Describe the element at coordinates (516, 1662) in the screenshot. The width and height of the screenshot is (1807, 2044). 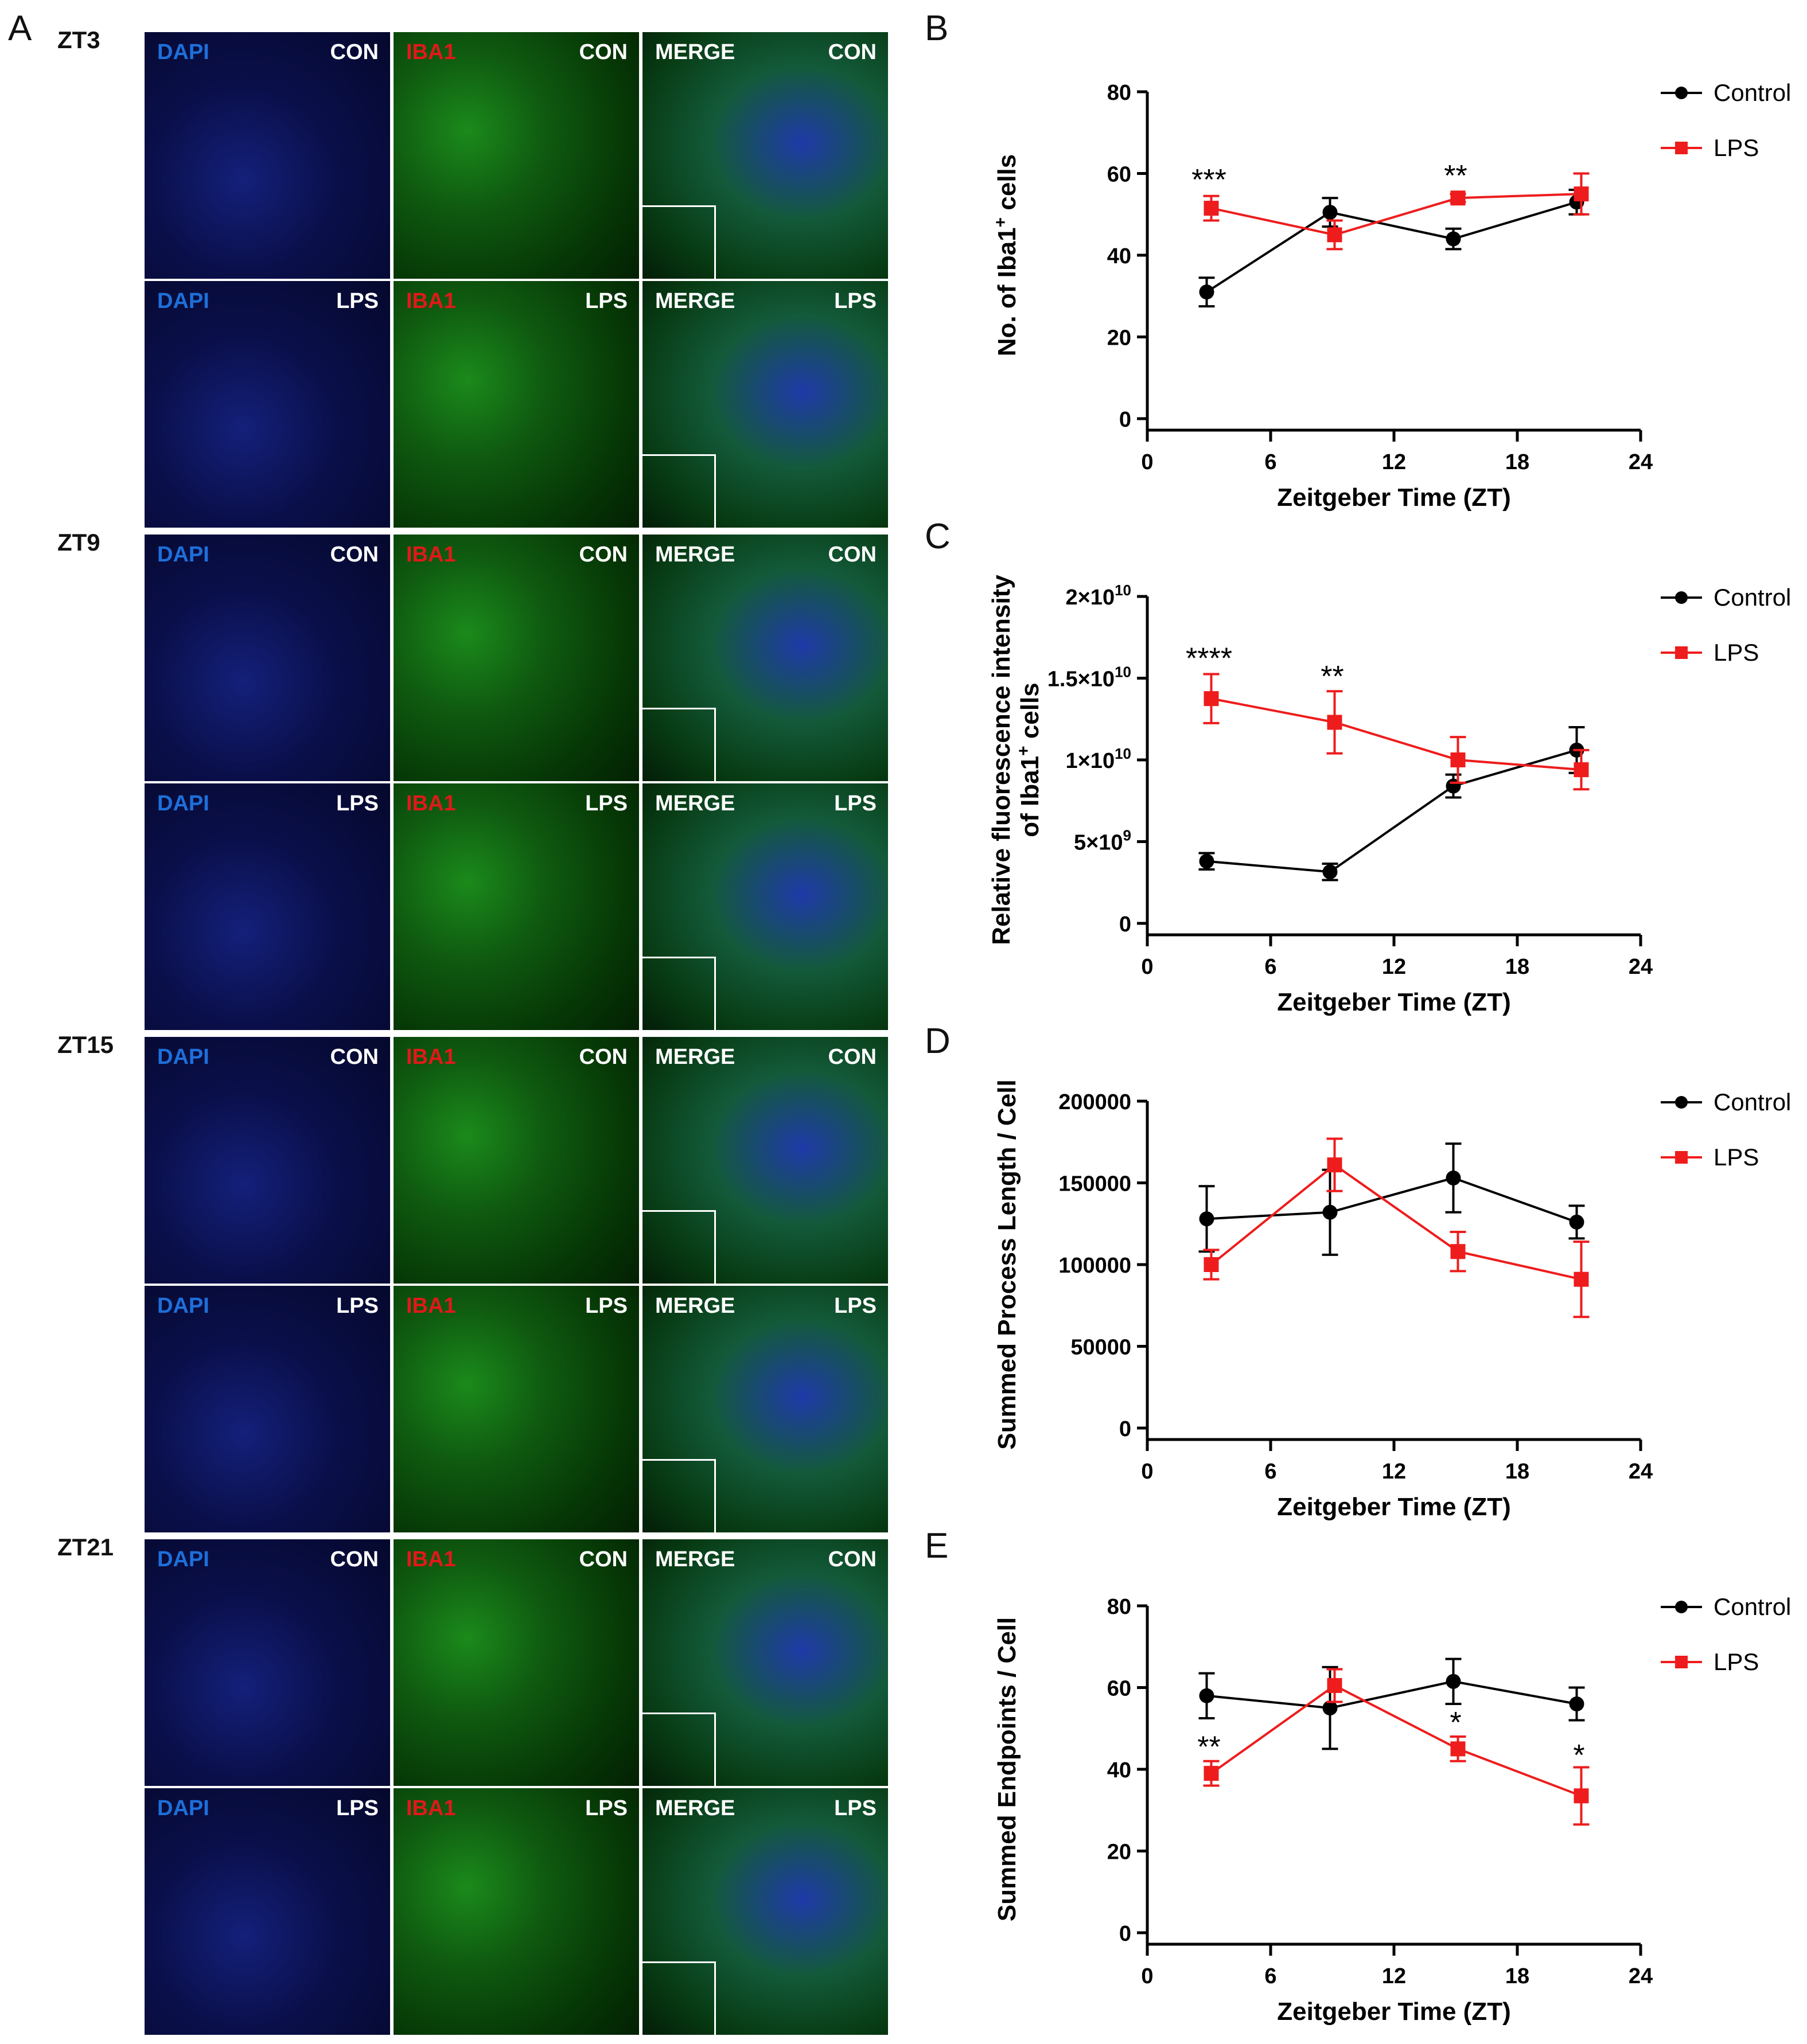
I see `micrograph-zt21-con-iba1: IBA1 CON` at that location.